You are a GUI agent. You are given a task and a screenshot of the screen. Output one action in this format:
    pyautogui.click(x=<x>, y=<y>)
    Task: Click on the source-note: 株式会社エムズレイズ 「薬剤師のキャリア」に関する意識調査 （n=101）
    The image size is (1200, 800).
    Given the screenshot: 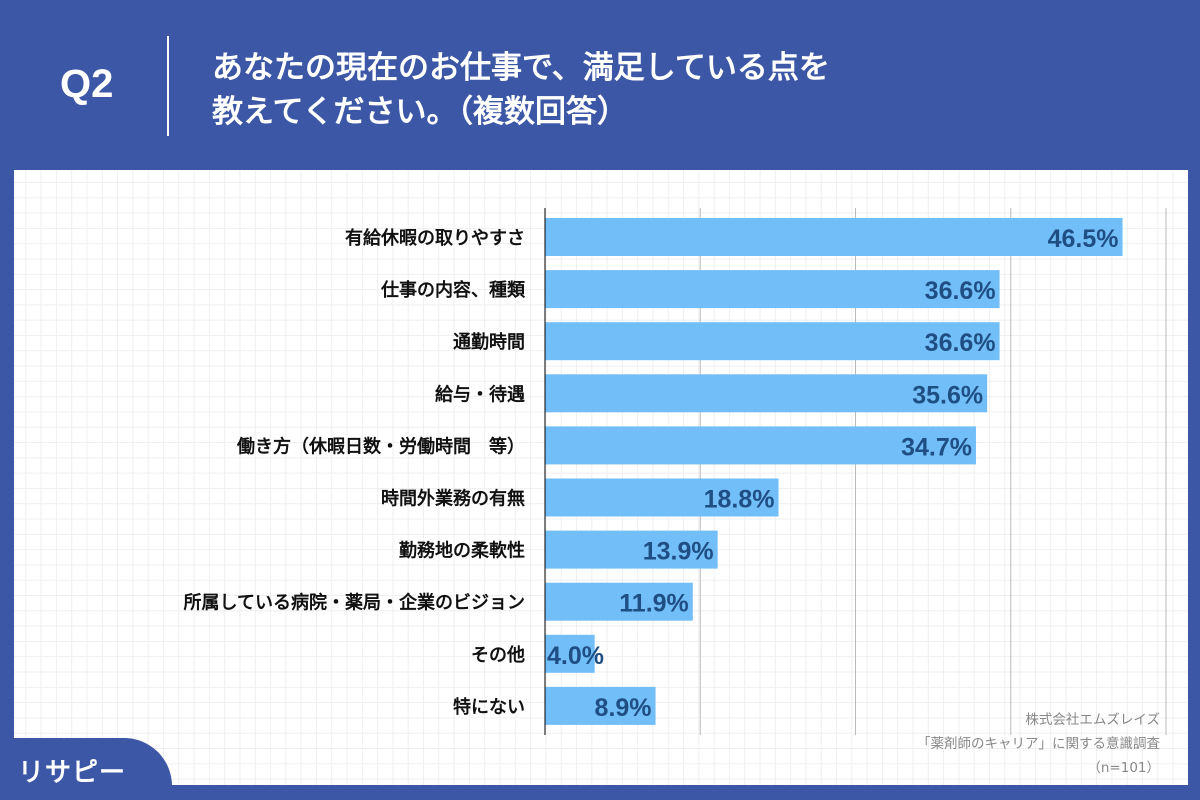 What is the action you would take?
    pyautogui.click(x=1038, y=744)
    